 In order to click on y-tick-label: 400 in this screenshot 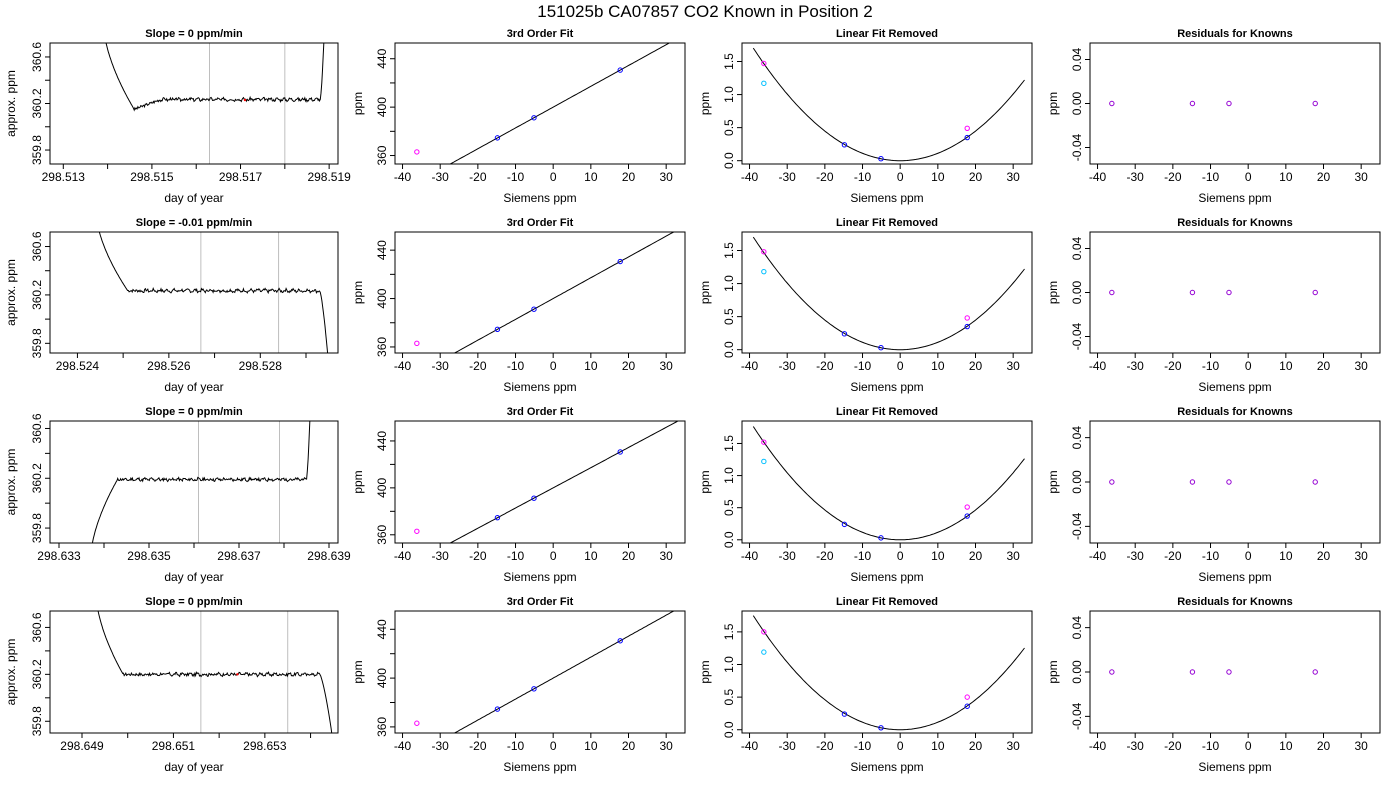, I will do `click(382, 298)`.